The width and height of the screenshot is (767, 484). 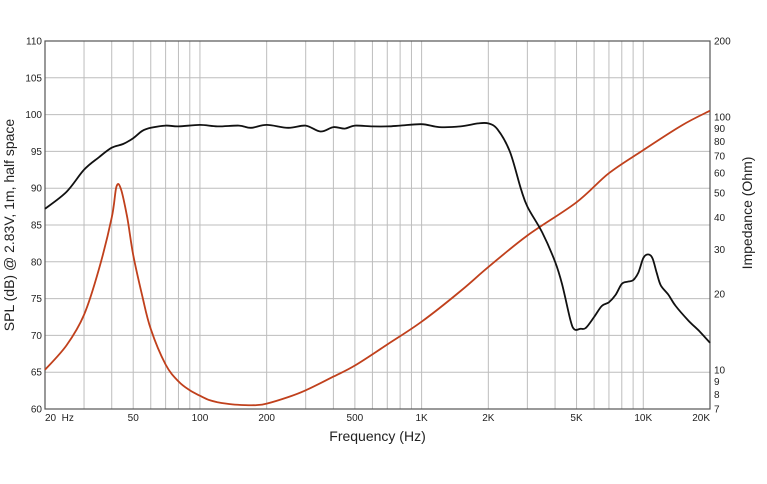 What do you see at coordinates (355, 418) in the screenshot?
I see `x-tick-label: 500` at bounding box center [355, 418].